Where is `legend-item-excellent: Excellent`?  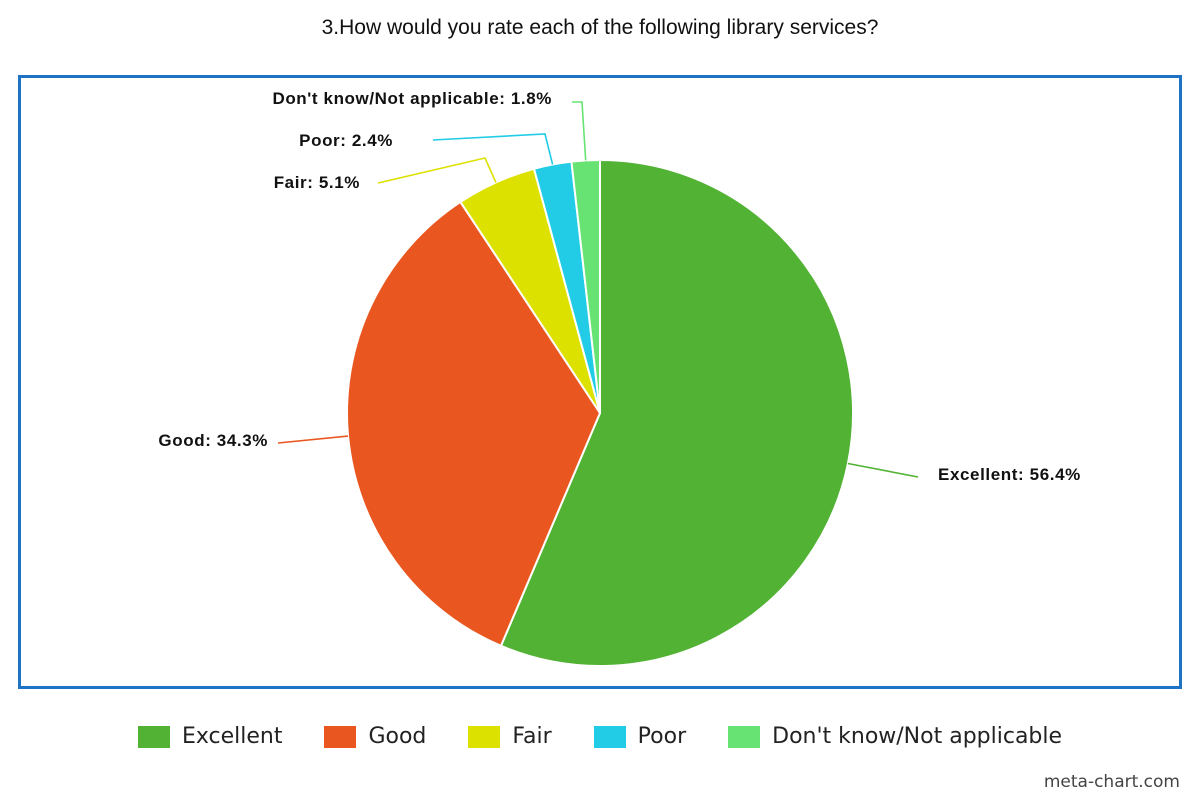
legend-item-excellent: Excellent is located at coordinates (210, 736).